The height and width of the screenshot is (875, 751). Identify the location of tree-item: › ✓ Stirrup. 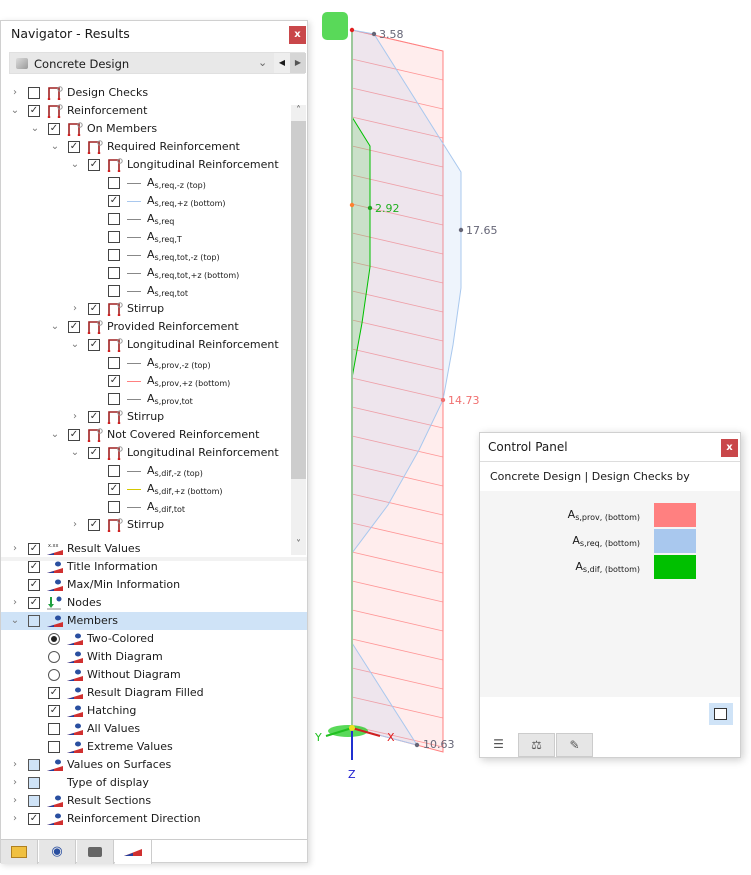
(146, 309).